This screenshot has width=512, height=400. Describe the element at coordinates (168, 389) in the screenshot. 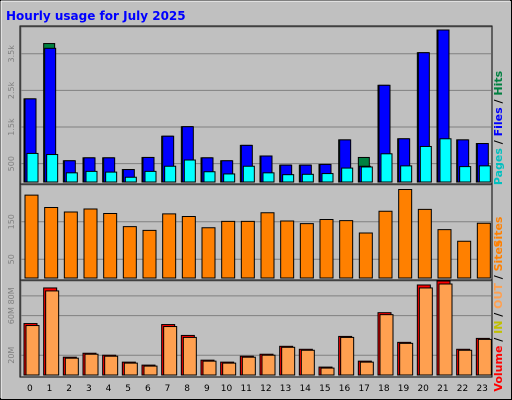

I see `x-tick-label: 7` at that location.